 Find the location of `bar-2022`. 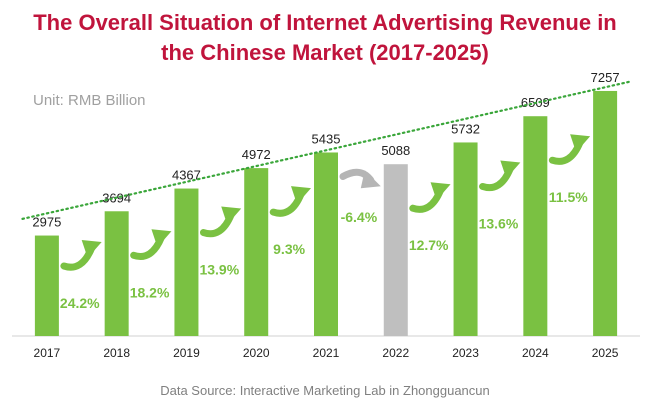

bar-2022 is located at coordinates (395, 250).